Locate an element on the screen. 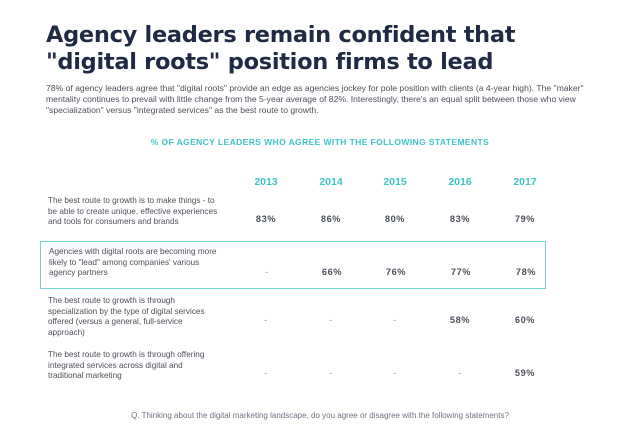 The image size is (640, 445). value-cell-2017: 78% is located at coordinates (526, 272).